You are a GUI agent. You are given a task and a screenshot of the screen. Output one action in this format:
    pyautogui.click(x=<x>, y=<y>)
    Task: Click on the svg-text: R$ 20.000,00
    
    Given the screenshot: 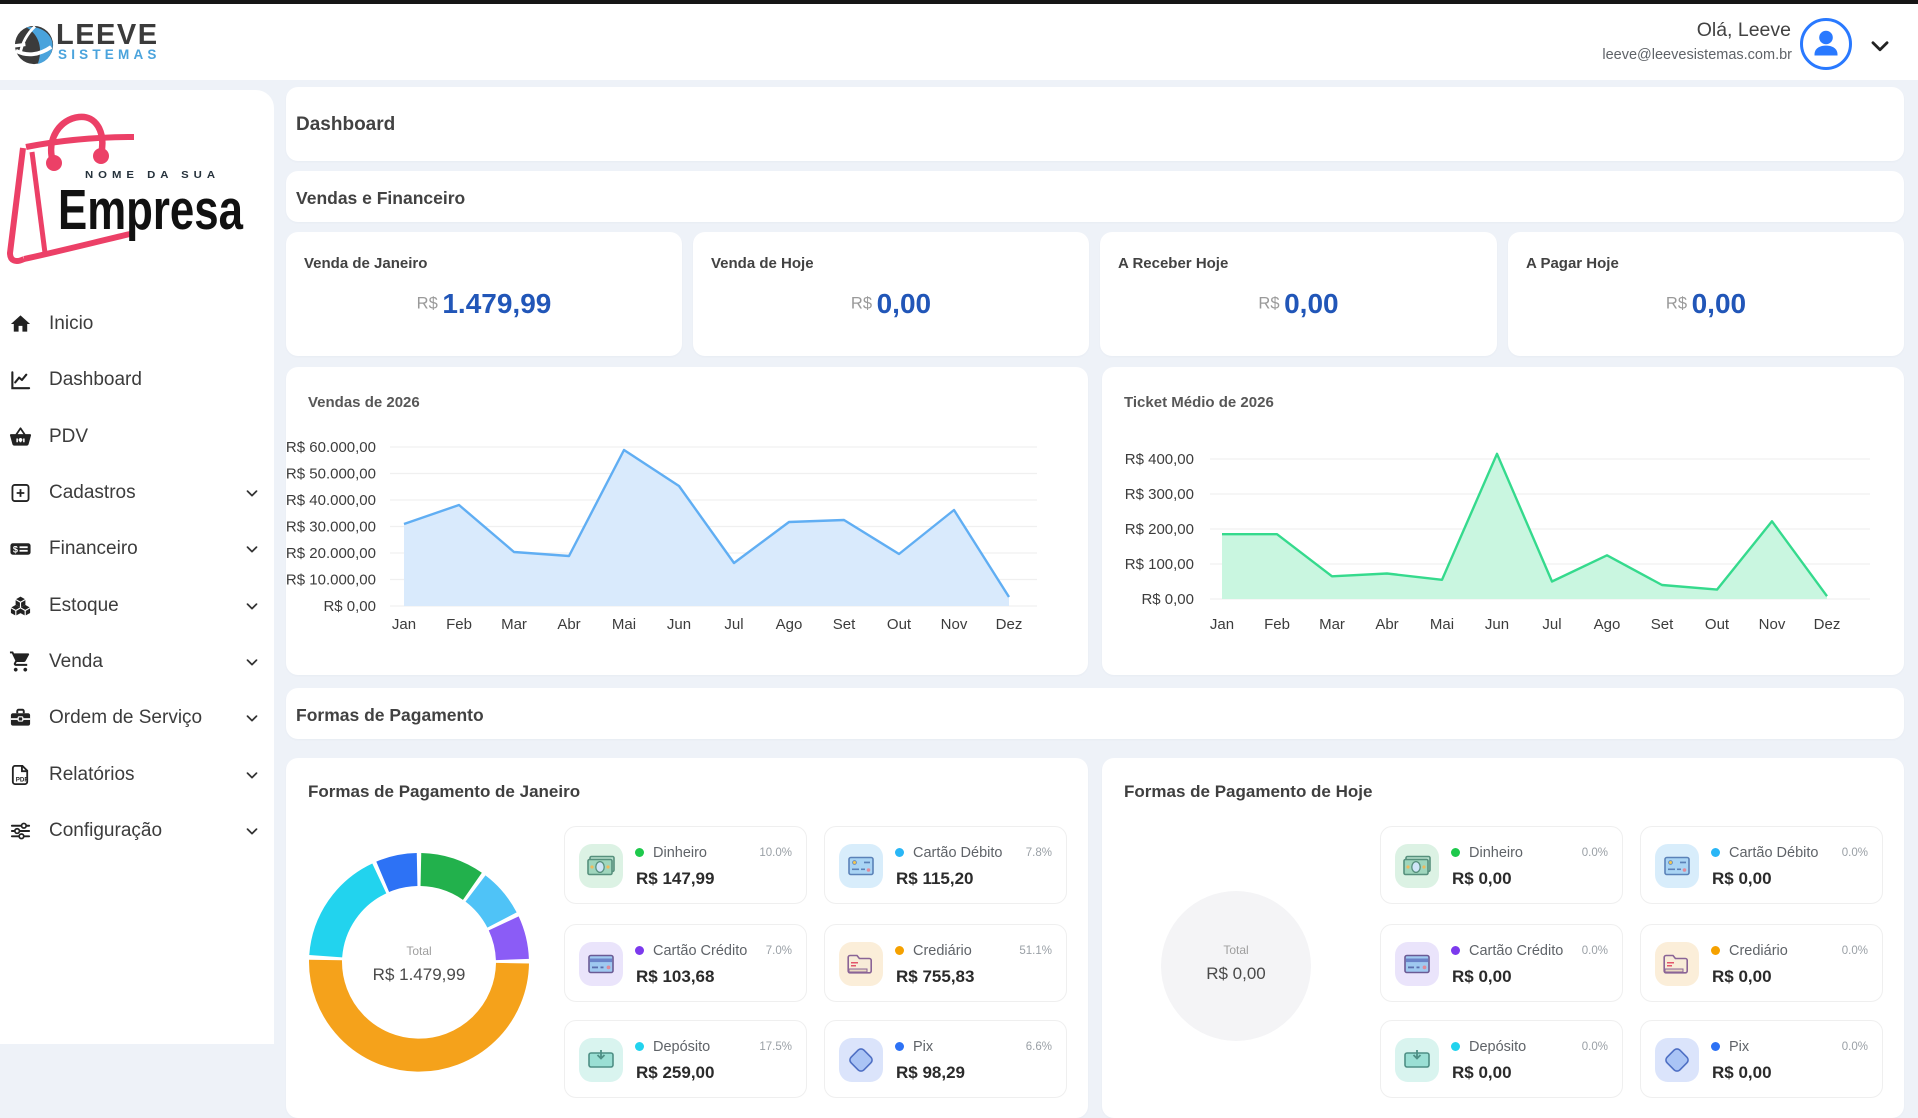 What is the action you would take?
    pyautogui.click(x=331, y=553)
    